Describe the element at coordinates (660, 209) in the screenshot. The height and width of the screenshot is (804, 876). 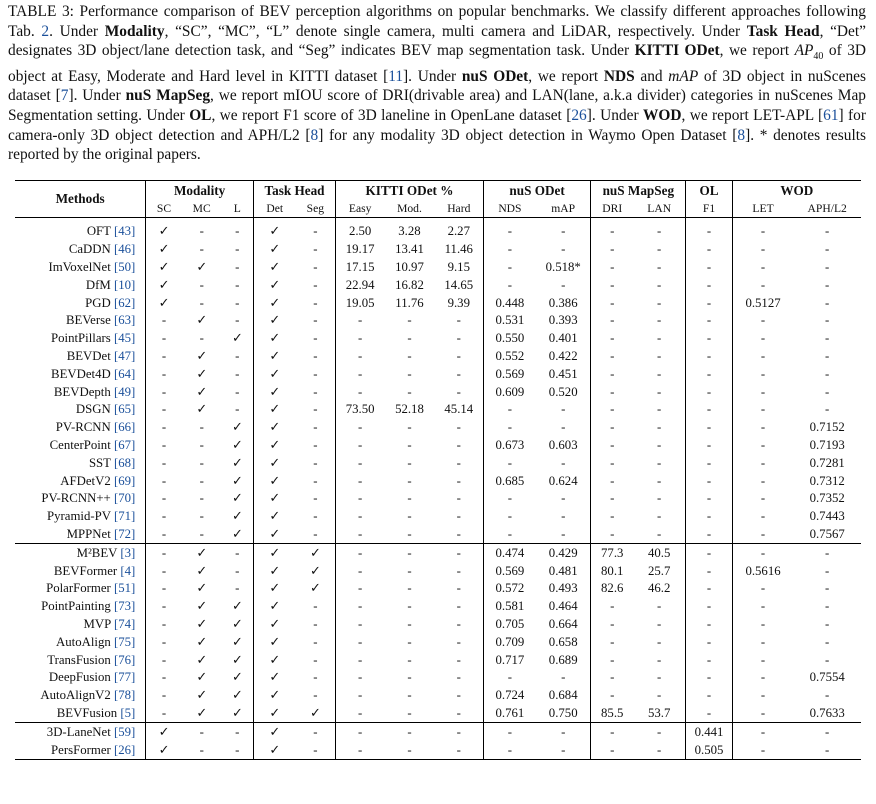
I see `subheader-lan: LAN` at that location.